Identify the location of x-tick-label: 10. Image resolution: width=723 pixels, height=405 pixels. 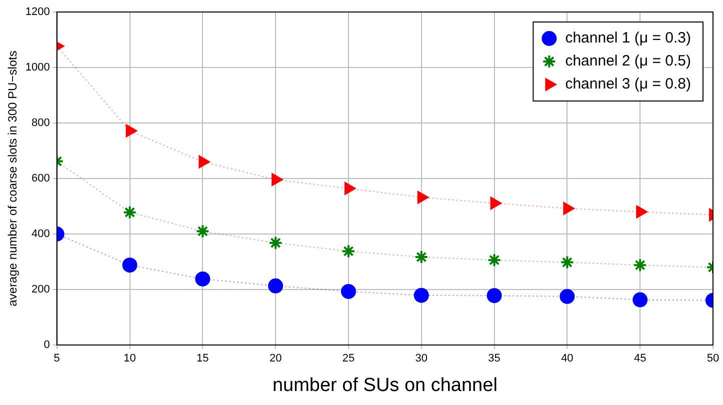
(130, 358).